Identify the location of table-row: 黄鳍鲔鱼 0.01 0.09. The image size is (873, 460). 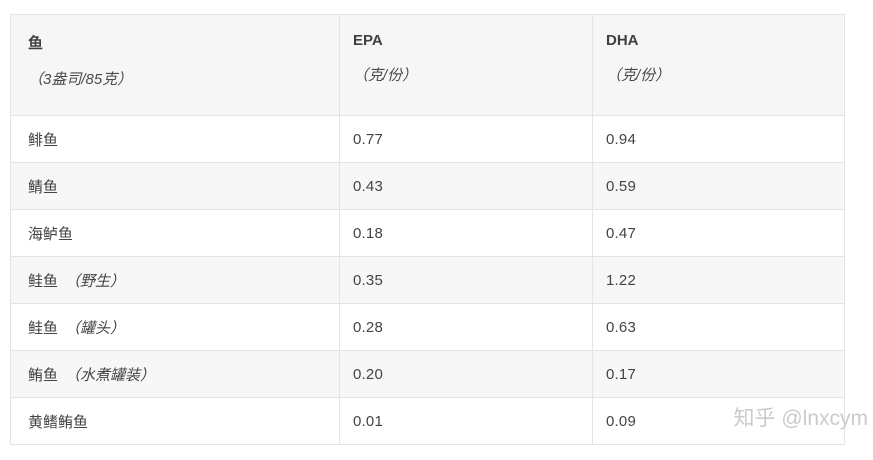
(427, 421).